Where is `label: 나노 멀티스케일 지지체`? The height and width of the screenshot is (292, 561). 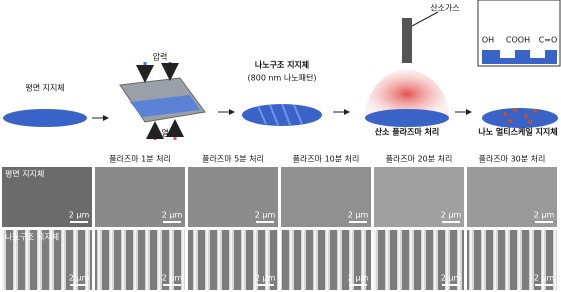
label: 나노 멀티스케일 지지체 is located at coordinates (517, 132).